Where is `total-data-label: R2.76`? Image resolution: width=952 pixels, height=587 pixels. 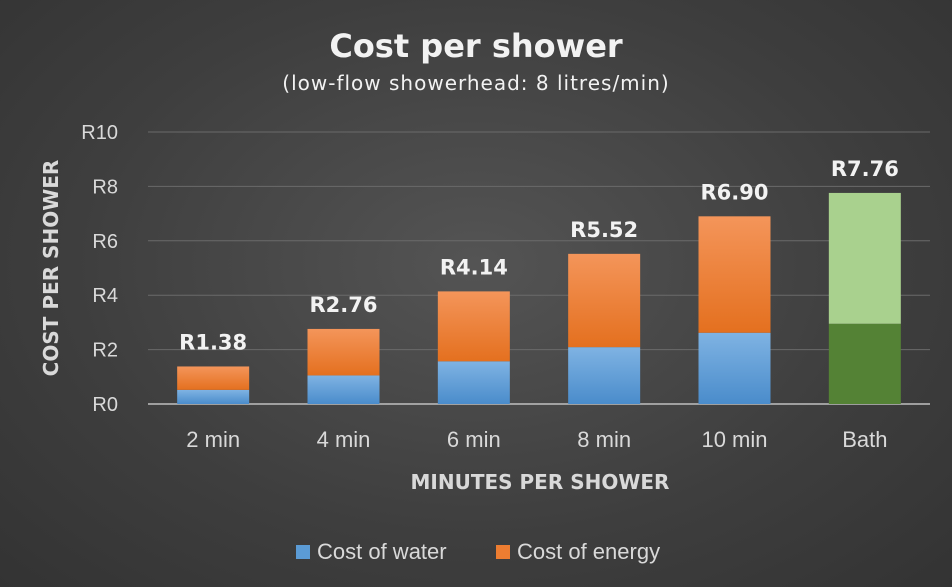 total-data-label: R2.76 is located at coordinates (344, 305).